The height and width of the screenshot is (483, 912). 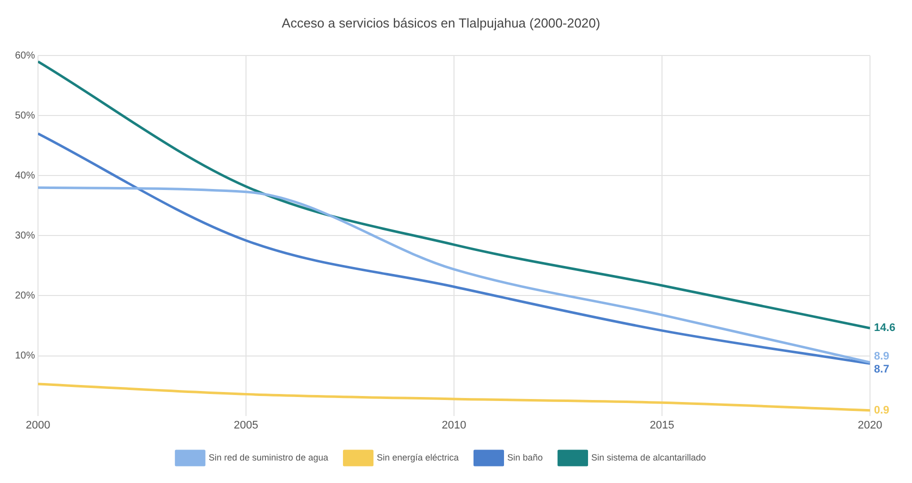 What do you see at coordinates (525, 457) in the screenshot?
I see `legend-label: Sin baño` at bounding box center [525, 457].